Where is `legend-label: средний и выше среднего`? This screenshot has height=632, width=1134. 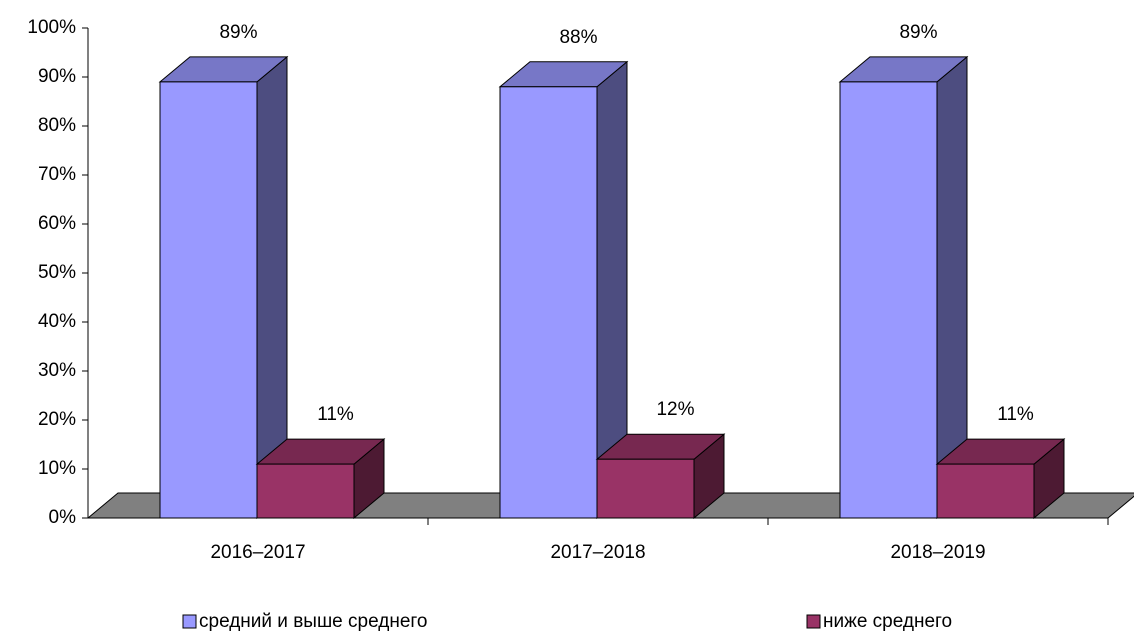 legend-label: средний и выше среднего is located at coordinates (313, 621).